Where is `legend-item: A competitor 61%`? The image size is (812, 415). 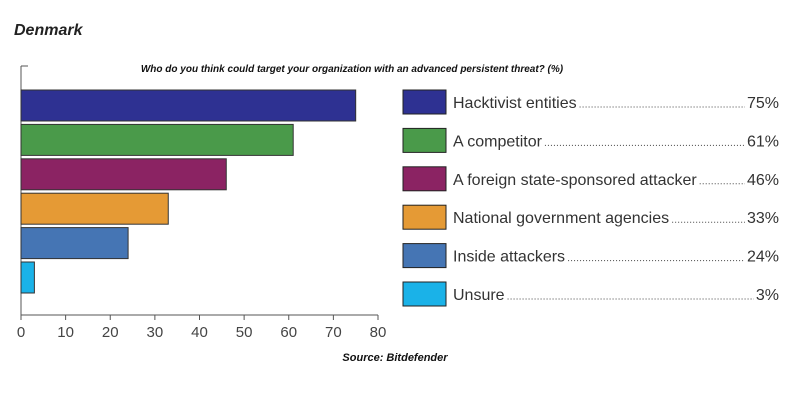 legend-item: A competitor 61% is located at coordinates (590, 140).